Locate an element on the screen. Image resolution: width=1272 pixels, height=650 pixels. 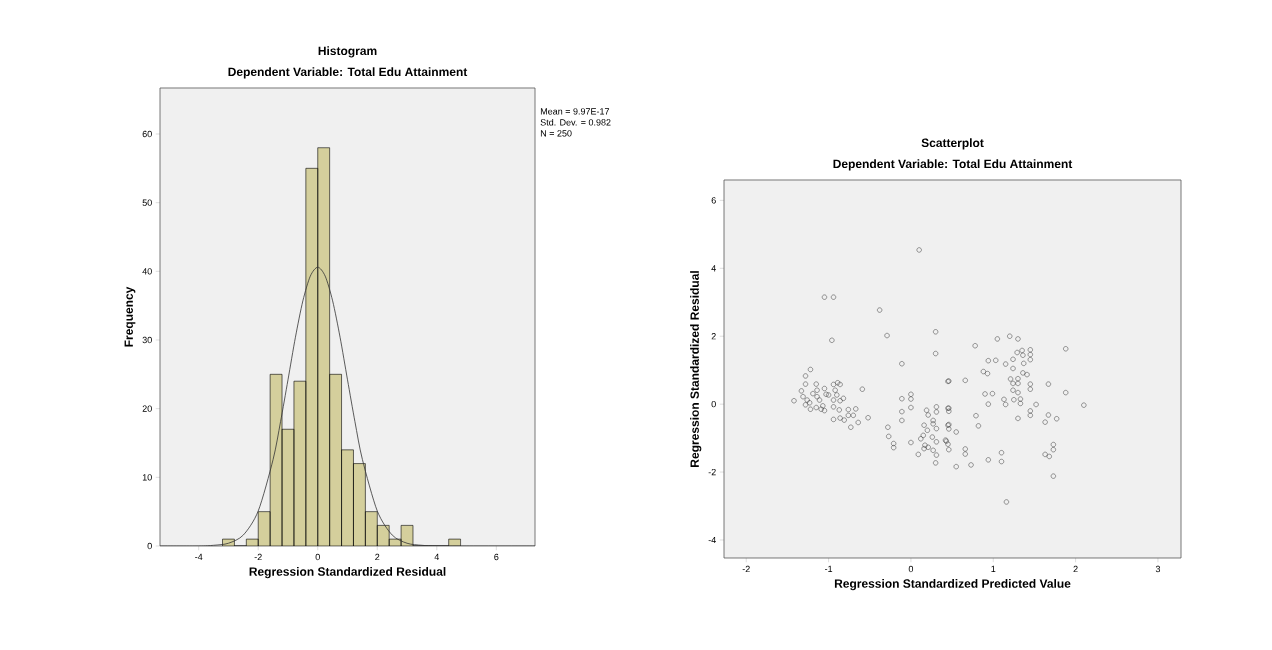
y-tick-label: 60 is located at coordinates (147, 134).